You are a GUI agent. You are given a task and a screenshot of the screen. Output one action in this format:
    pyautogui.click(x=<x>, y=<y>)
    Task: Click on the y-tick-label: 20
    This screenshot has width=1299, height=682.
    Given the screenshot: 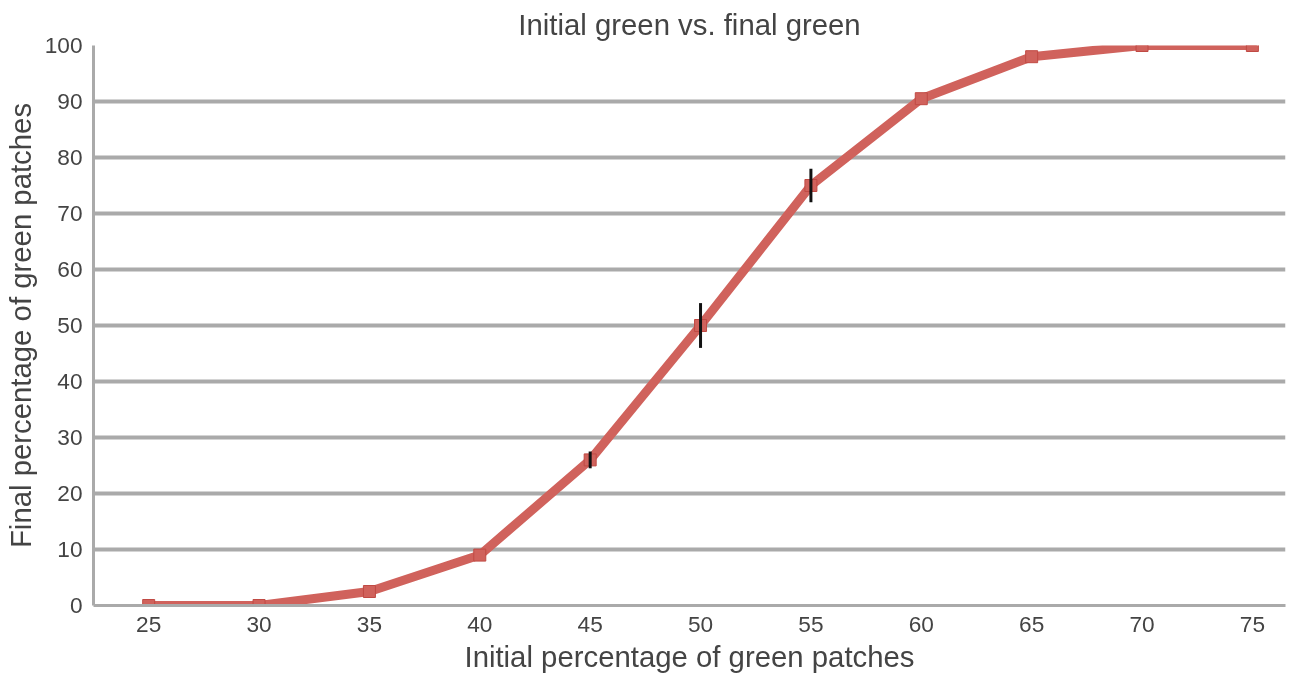 What is the action you would take?
    pyautogui.click(x=70, y=493)
    